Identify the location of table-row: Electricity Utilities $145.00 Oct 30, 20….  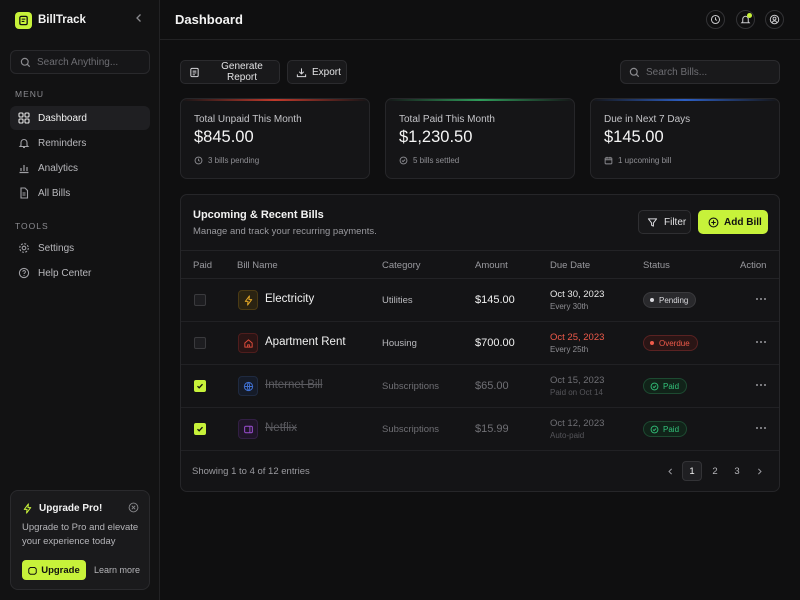
(480, 300).